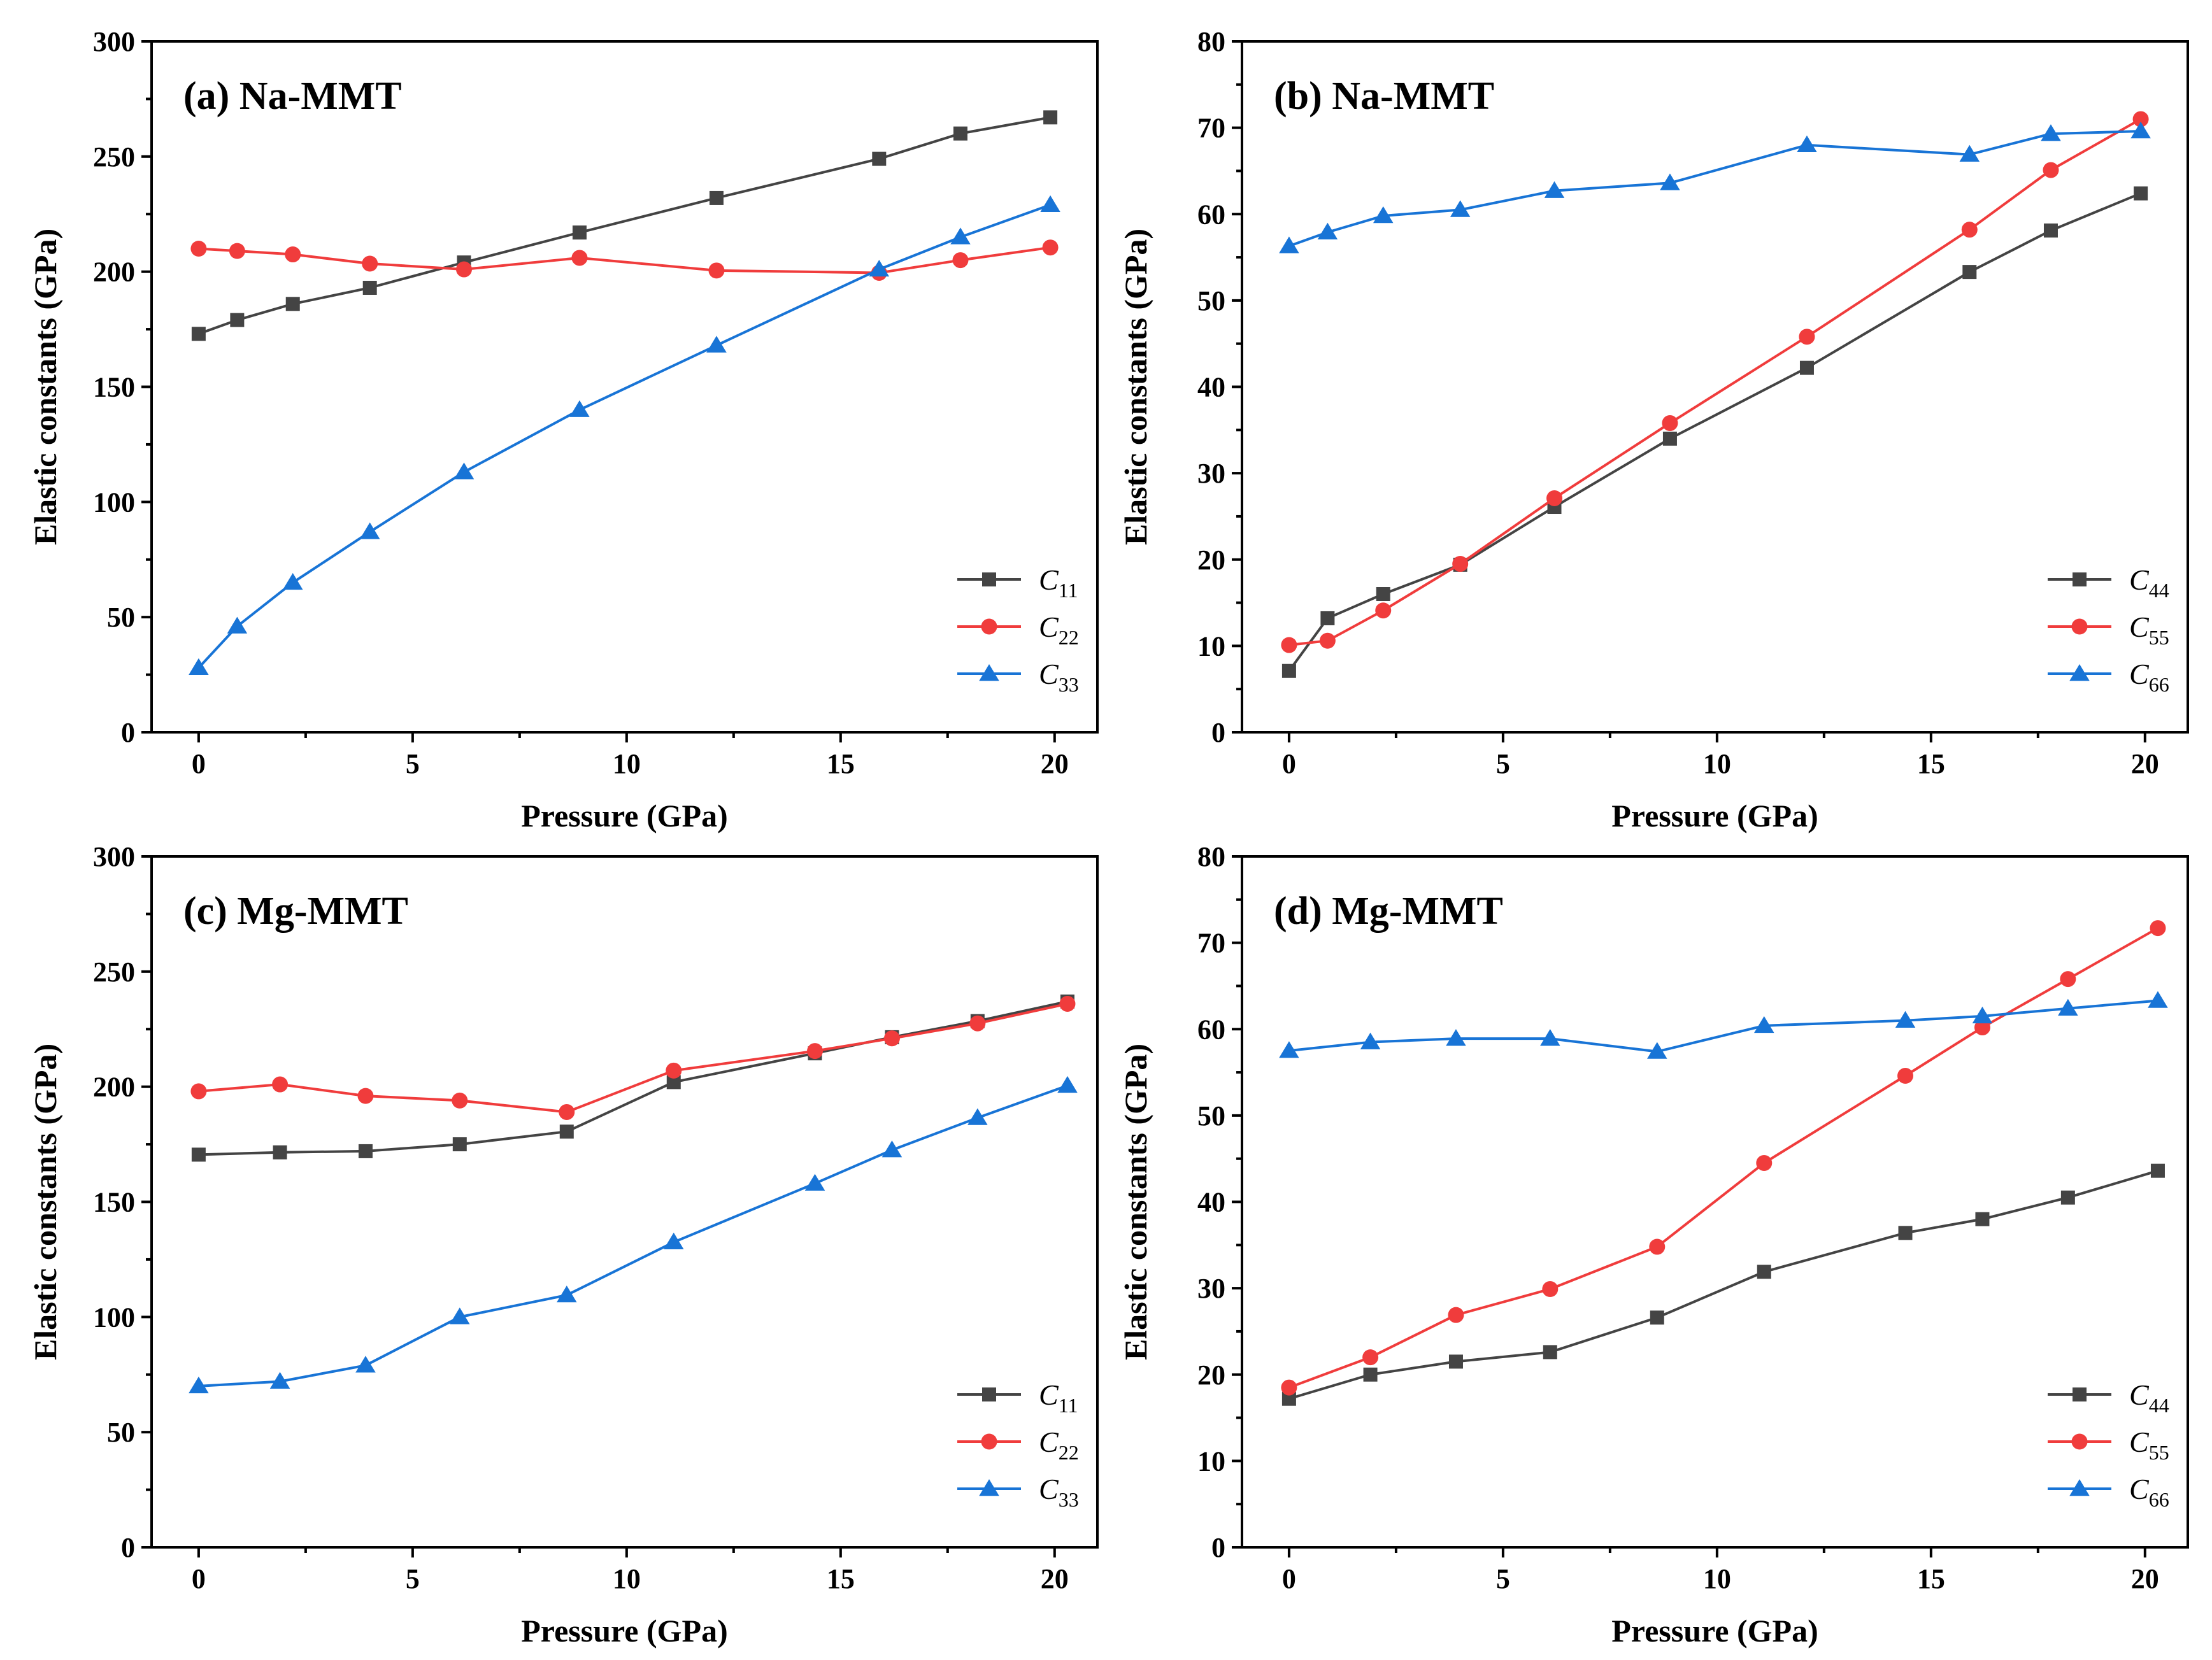  Describe the element at coordinates (1714, 432) in the screenshot. I see `series-C44` at that location.